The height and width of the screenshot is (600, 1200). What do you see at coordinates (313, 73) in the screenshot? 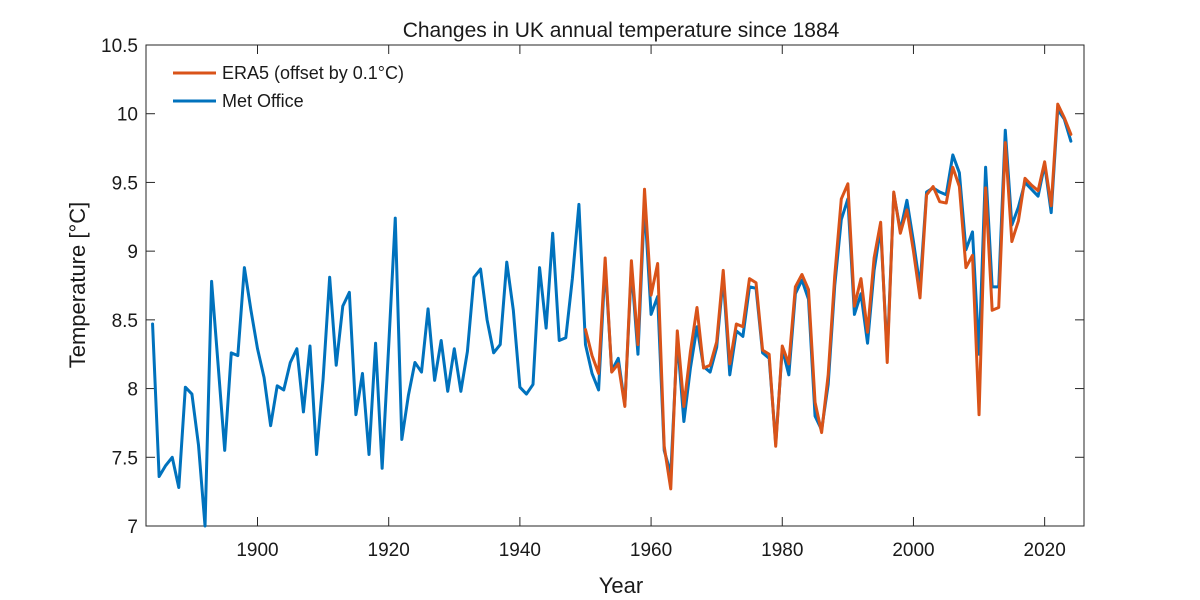
I see `legend-label: ERA5 (offset by 0.1°C)` at bounding box center [313, 73].